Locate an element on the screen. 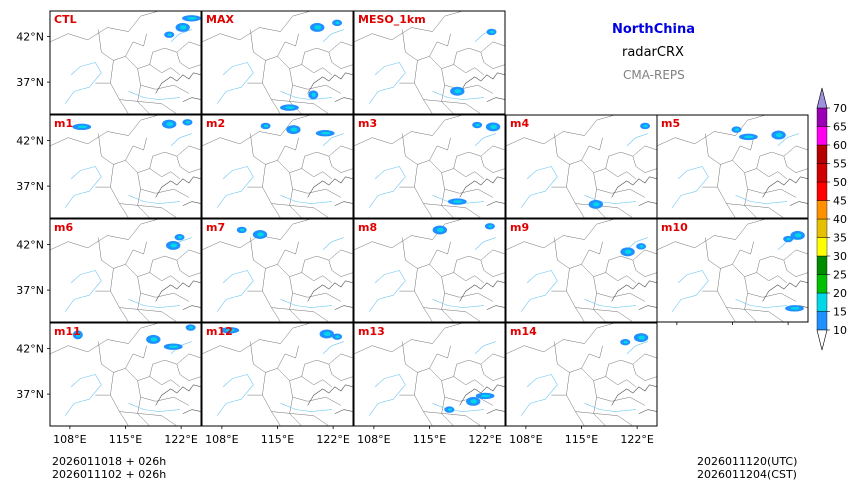  y-tick-label: 42°N is located at coordinates (30, 245).